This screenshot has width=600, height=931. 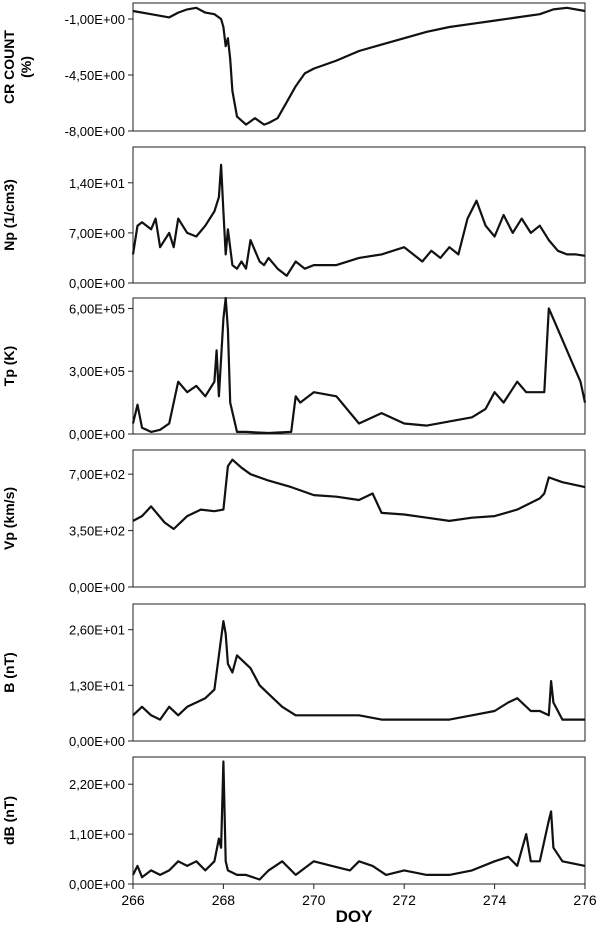 What do you see at coordinates (97, 685) in the screenshot?
I see `y-tick-label: 1,30E+01` at bounding box center [97, 685].